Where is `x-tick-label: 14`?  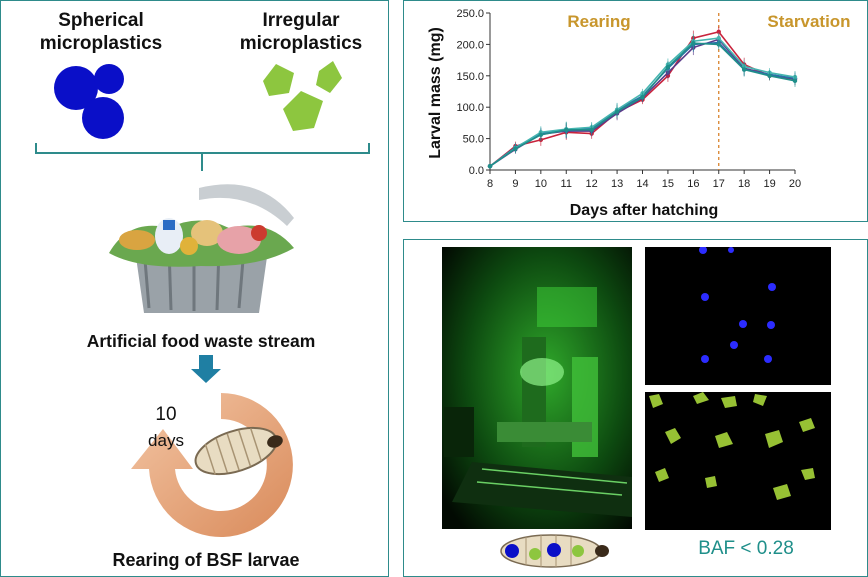
x-tick-label: 14 is located at coordinates (642, 184).